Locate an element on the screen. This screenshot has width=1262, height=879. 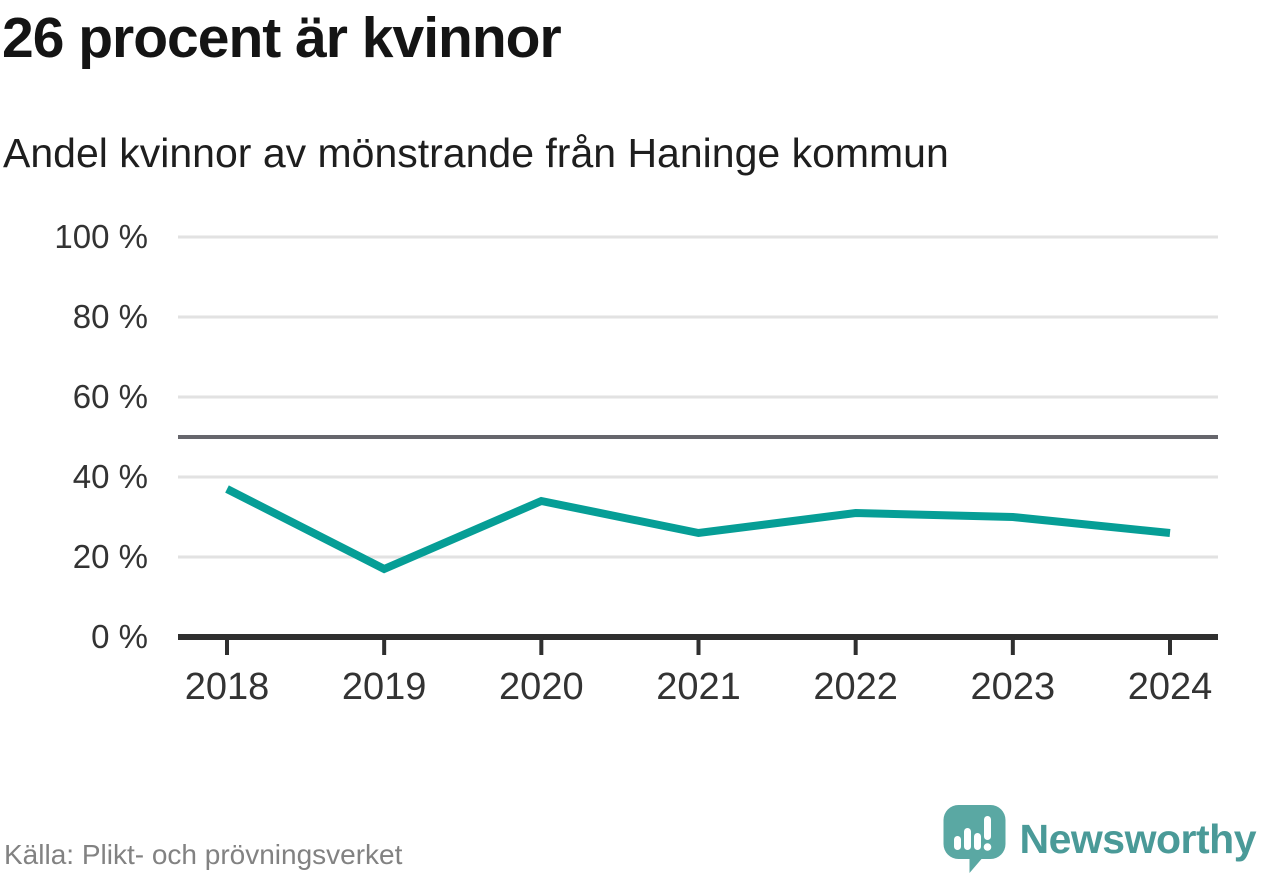
y-tick-label: 20 % is located at coordinates (110, 556).